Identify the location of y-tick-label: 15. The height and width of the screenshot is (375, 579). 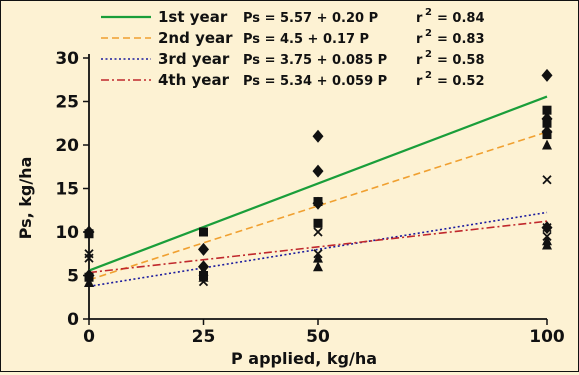
(67, 190).